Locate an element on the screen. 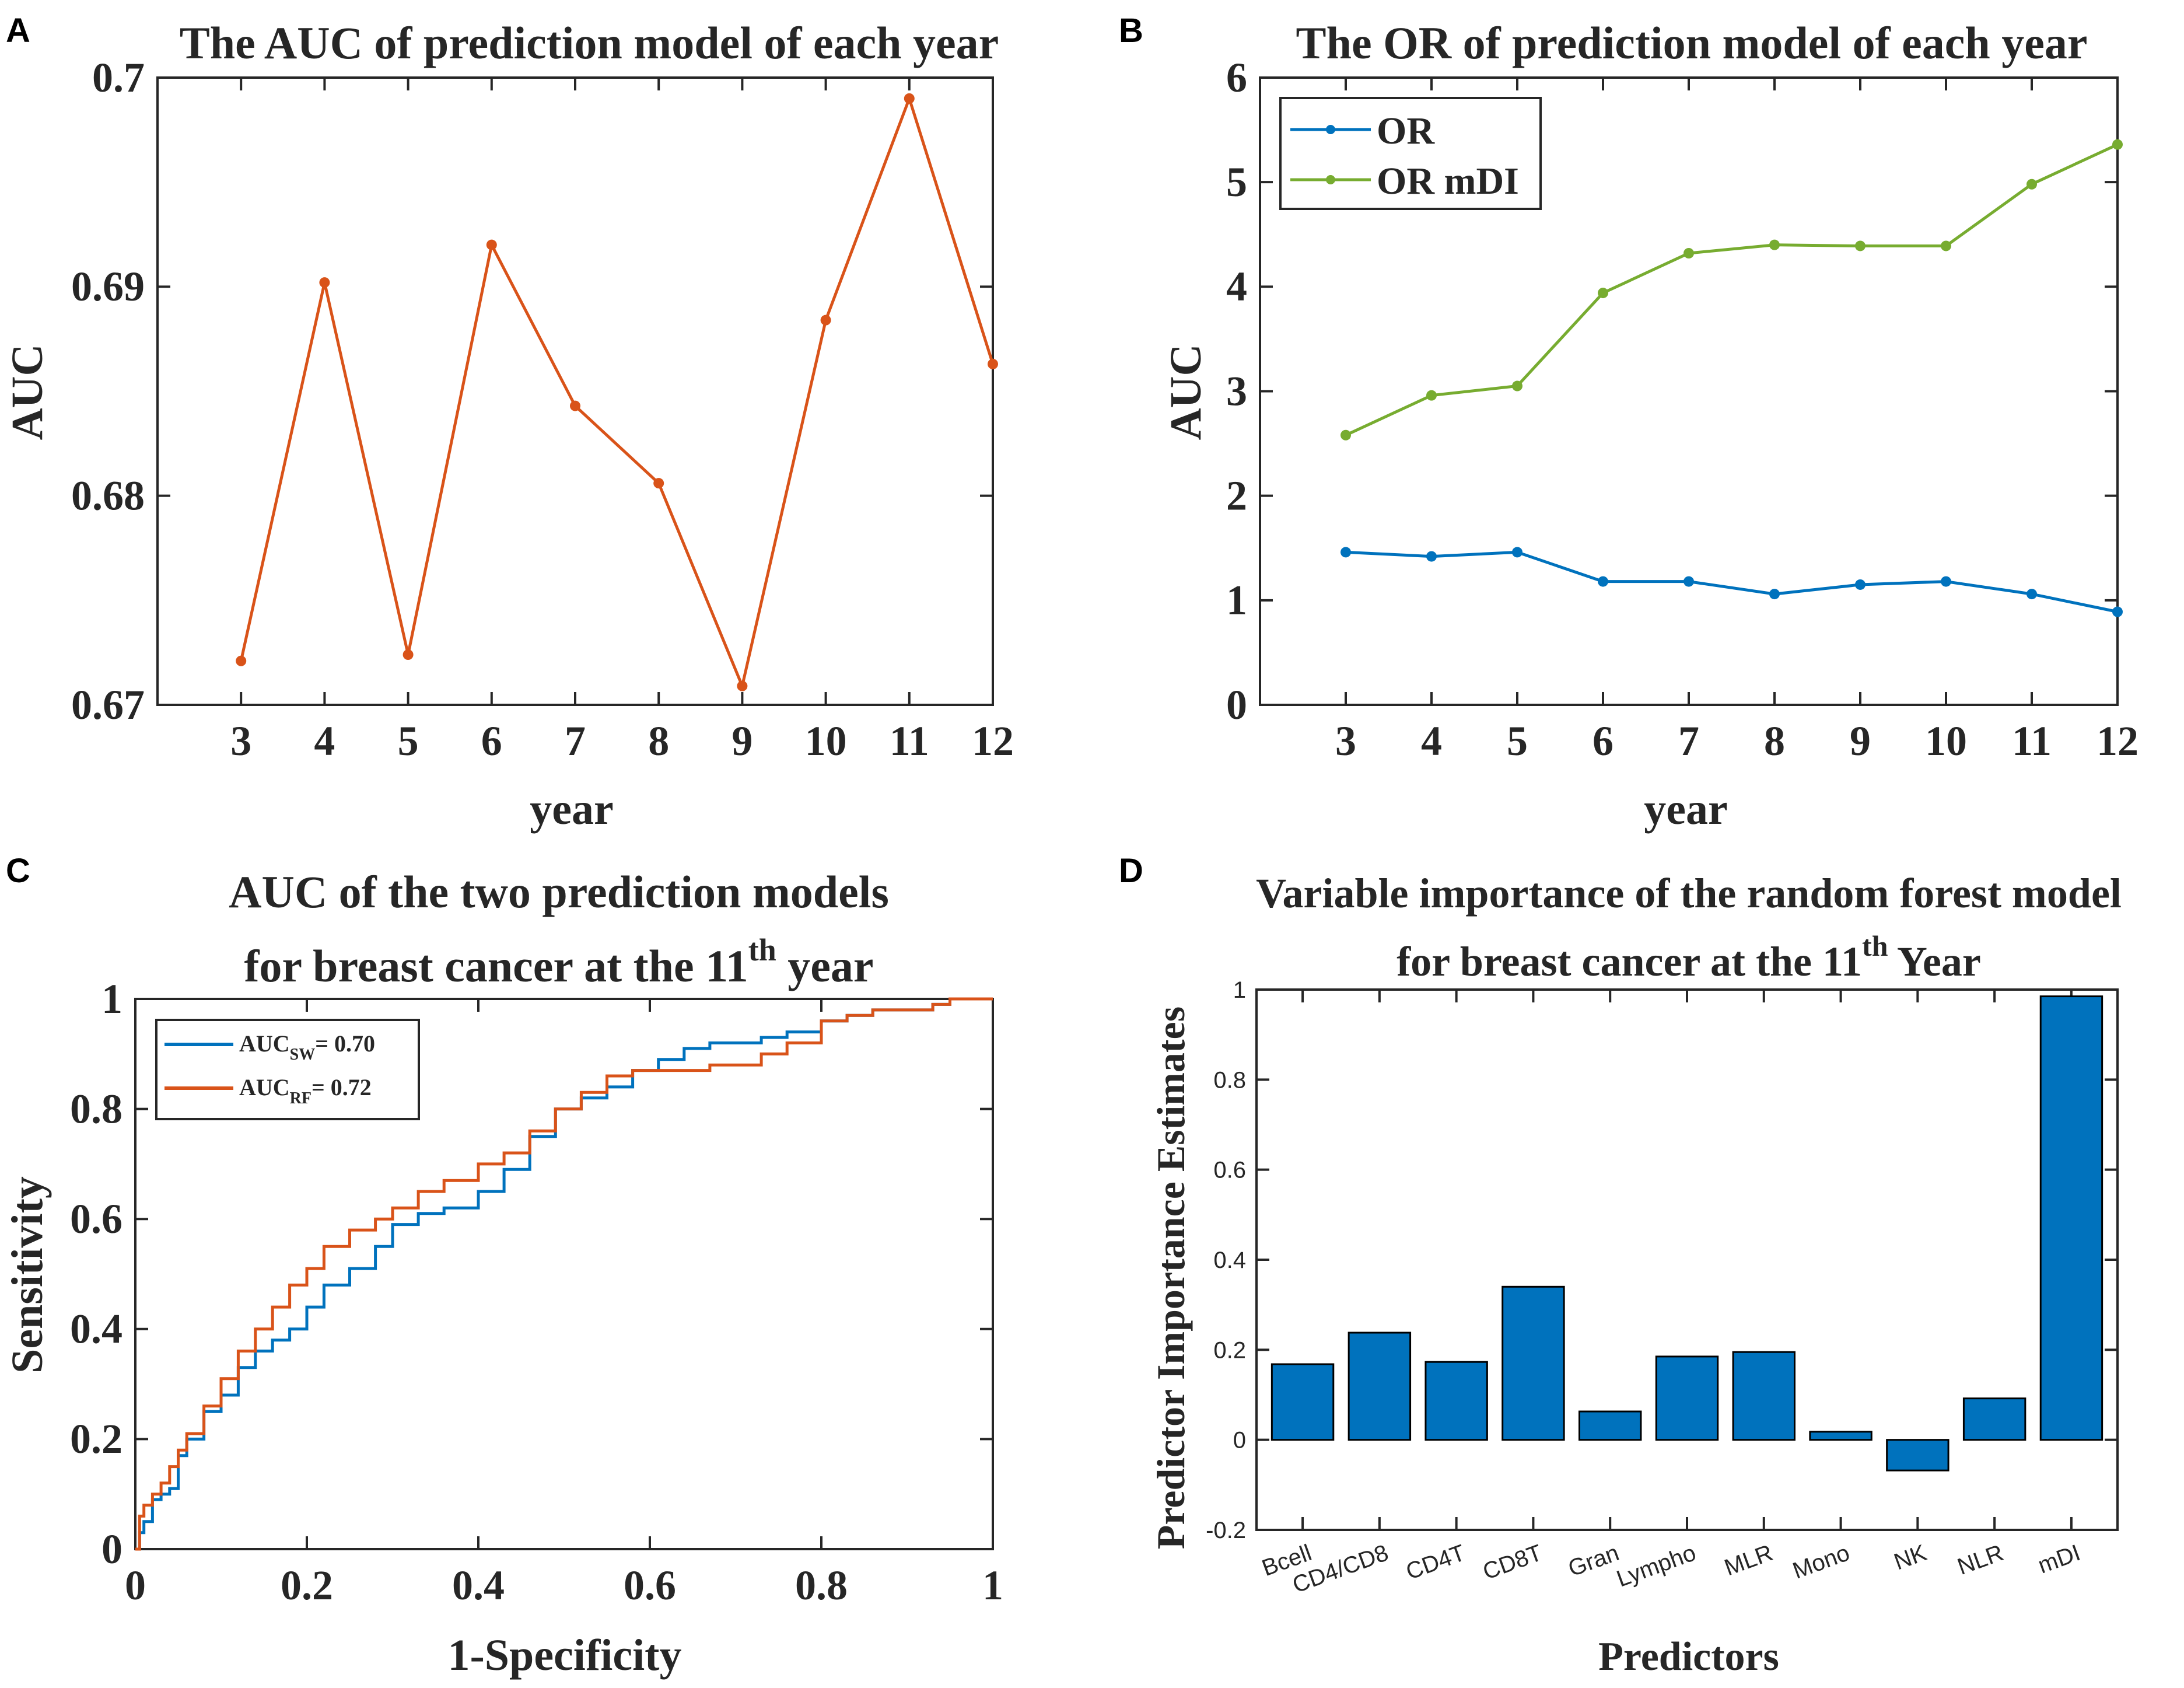 This screenshot has width=2184, height=1688. panel-a-xtick-label: 7 is located at coordinates (575, 741).